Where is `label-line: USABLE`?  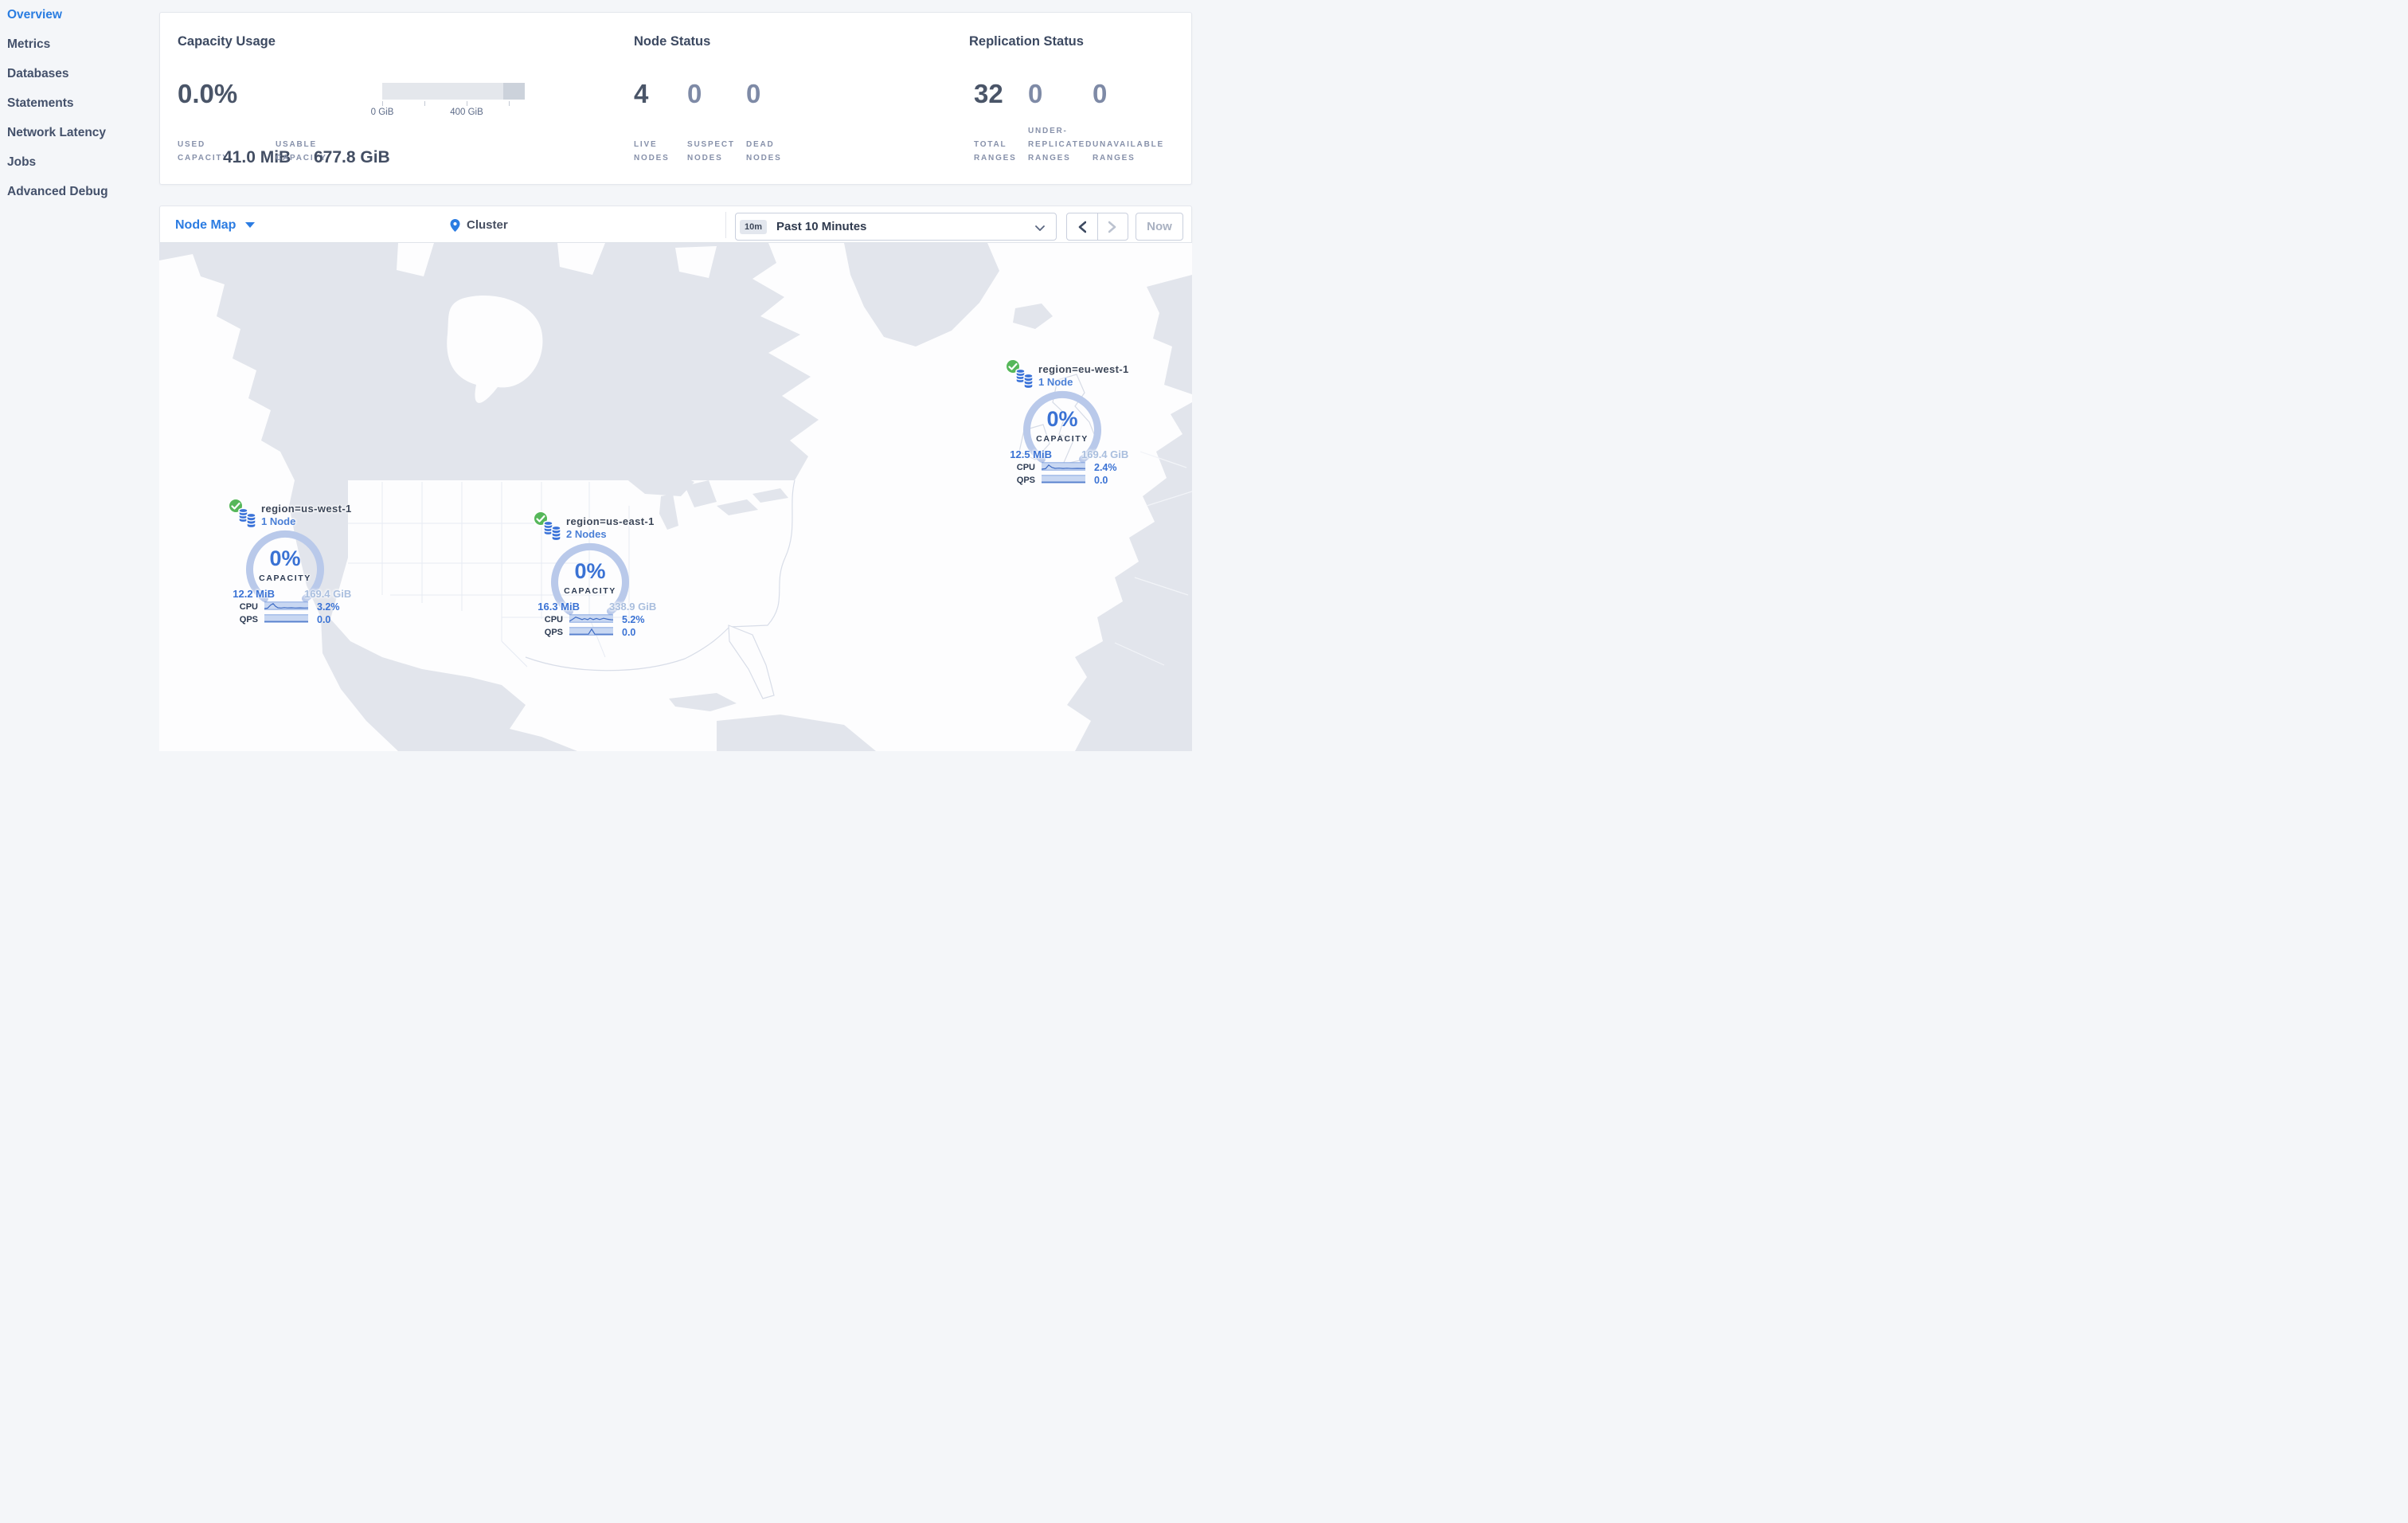
label-line: USABLE is located at coordinates (296, 144).